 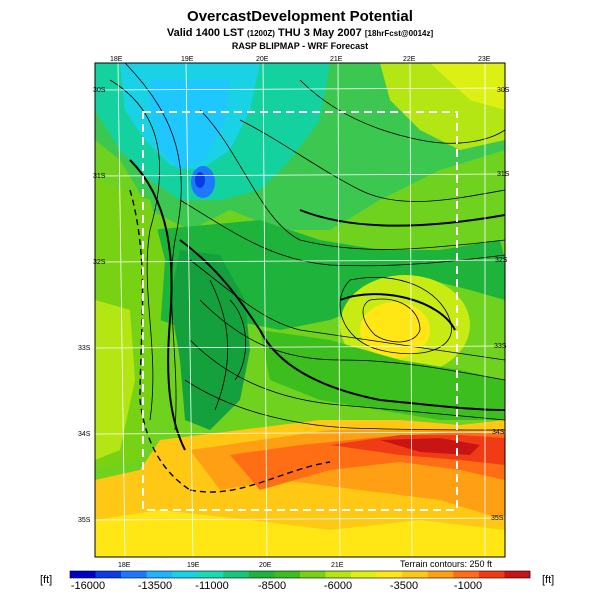 What do you see at coordinates (468, 586) in the screenshot?
I see `colorbar-label: -1000` at bounding box center [468, 586].